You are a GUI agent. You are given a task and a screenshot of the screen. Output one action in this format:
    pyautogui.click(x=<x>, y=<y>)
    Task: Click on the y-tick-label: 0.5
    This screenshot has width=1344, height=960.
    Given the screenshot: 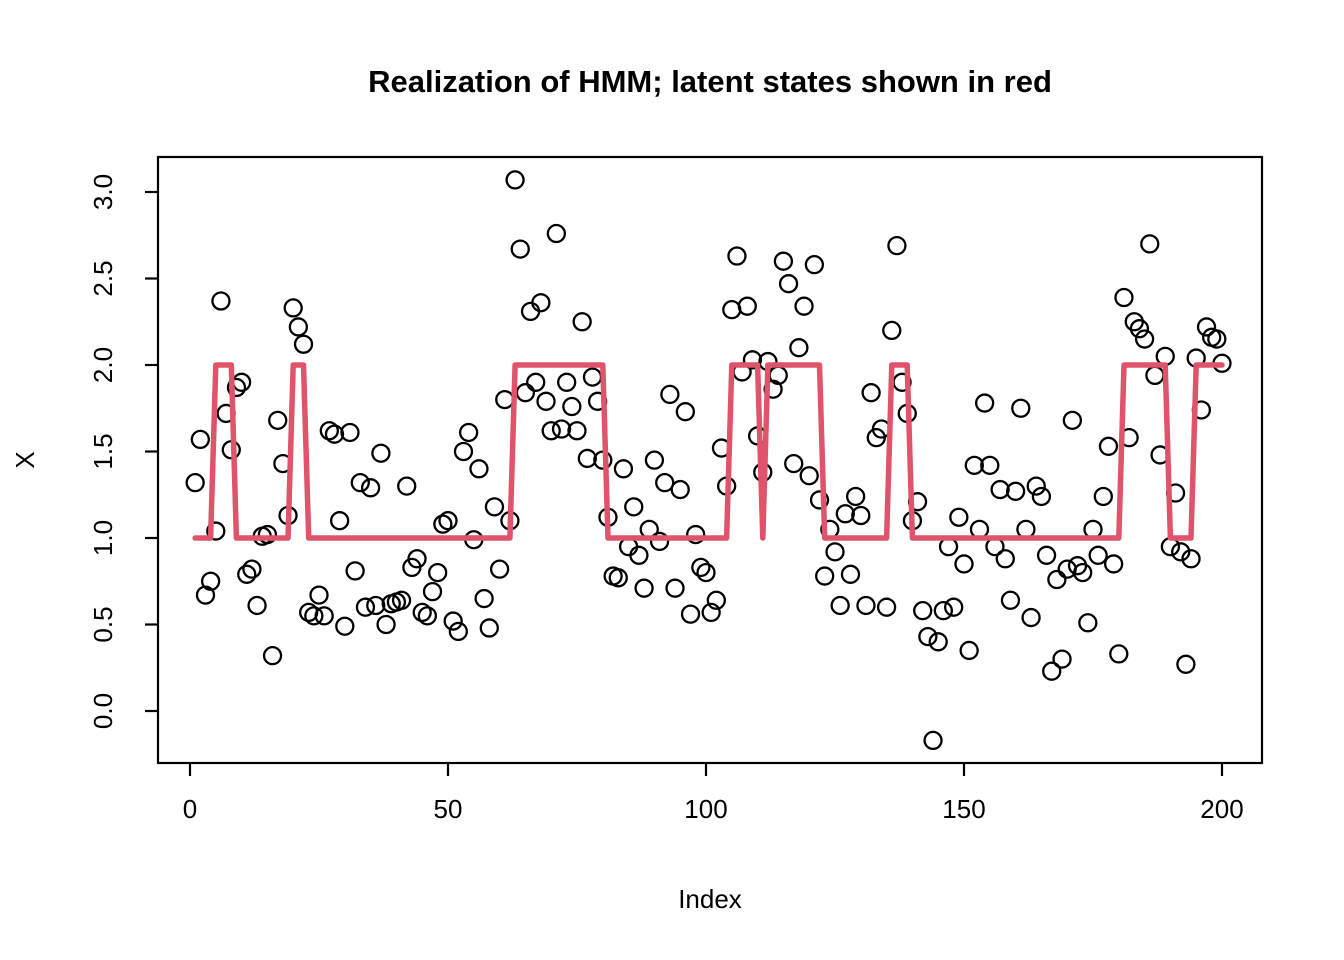 What is the action you would take?
    pyautogui.click(x=103, y=624)
    